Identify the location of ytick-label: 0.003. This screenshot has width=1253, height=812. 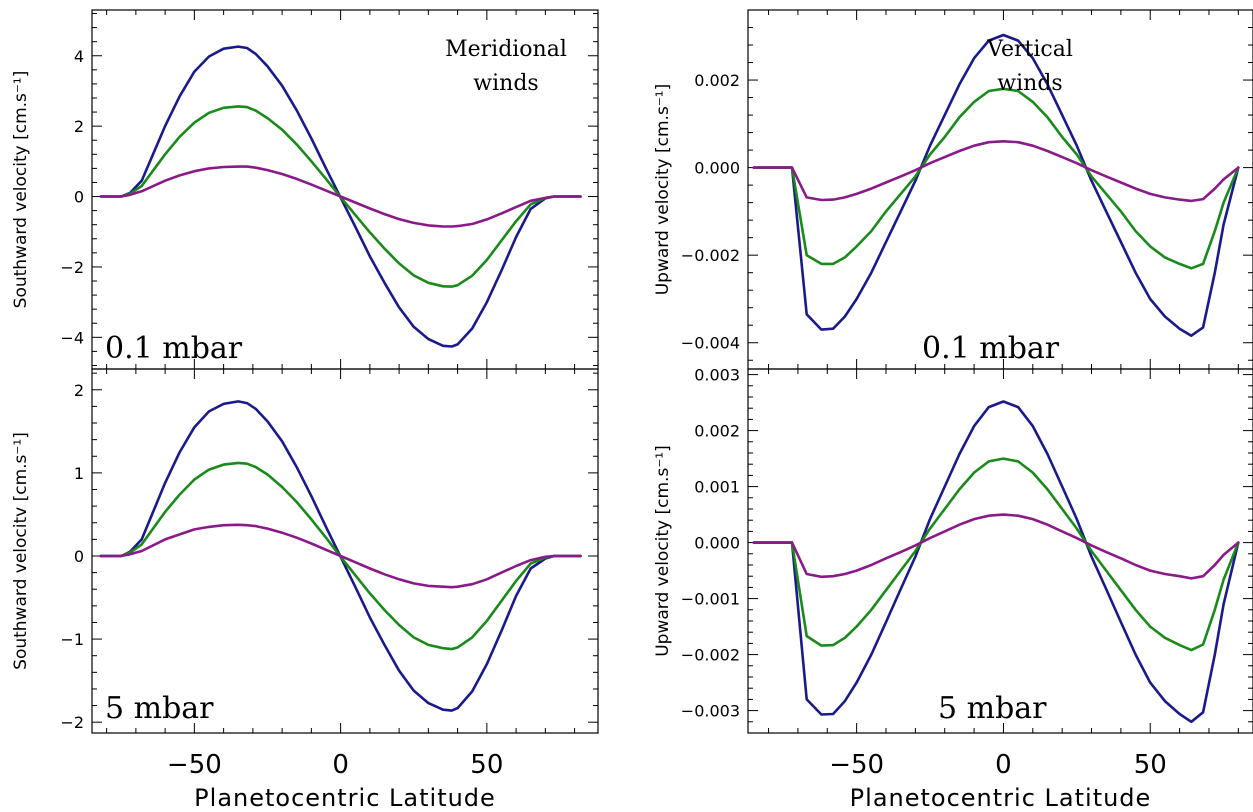
(717, 375).